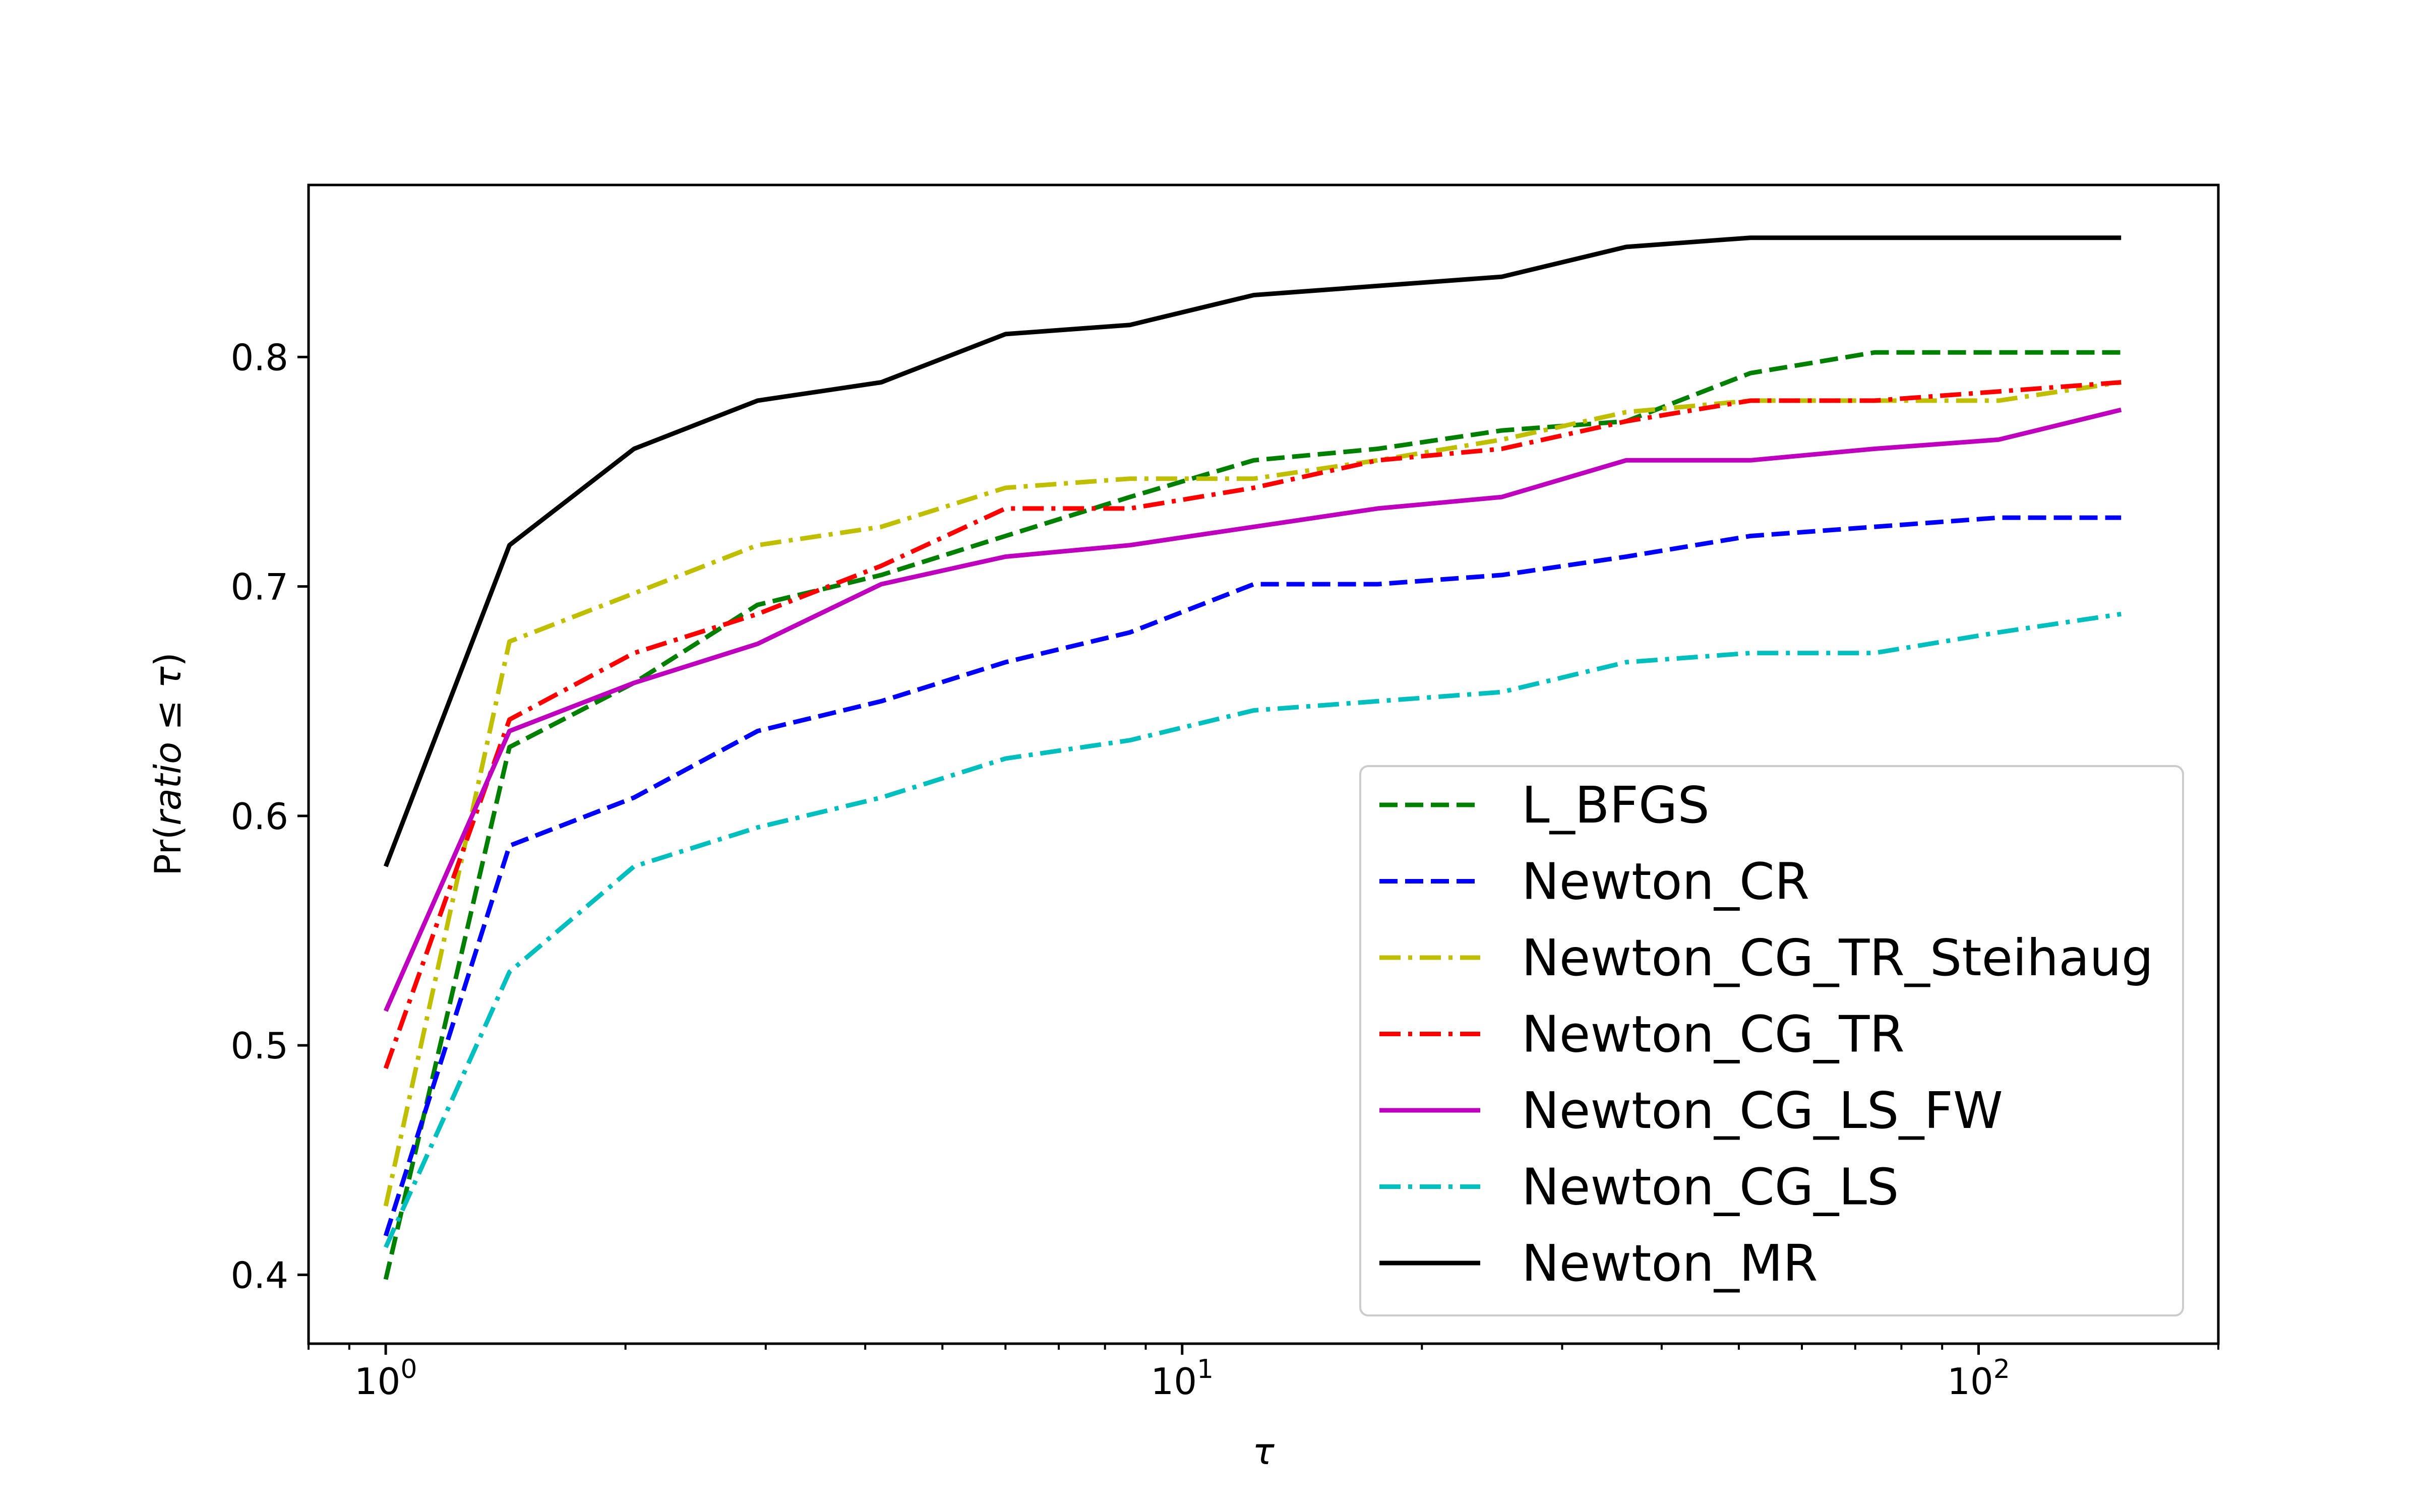 The image size is (2420, 1512). Describe the element at coordinates (1263, 1374) in the screenshot. I see `x-axis: 10⁰ 10¹ 10²` at that location.